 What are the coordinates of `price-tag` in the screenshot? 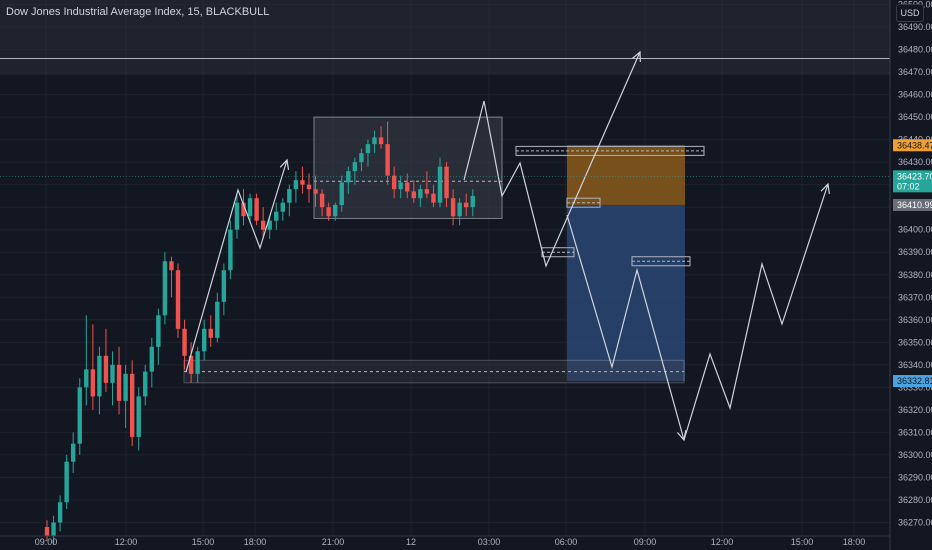 It's located at (912, 381).